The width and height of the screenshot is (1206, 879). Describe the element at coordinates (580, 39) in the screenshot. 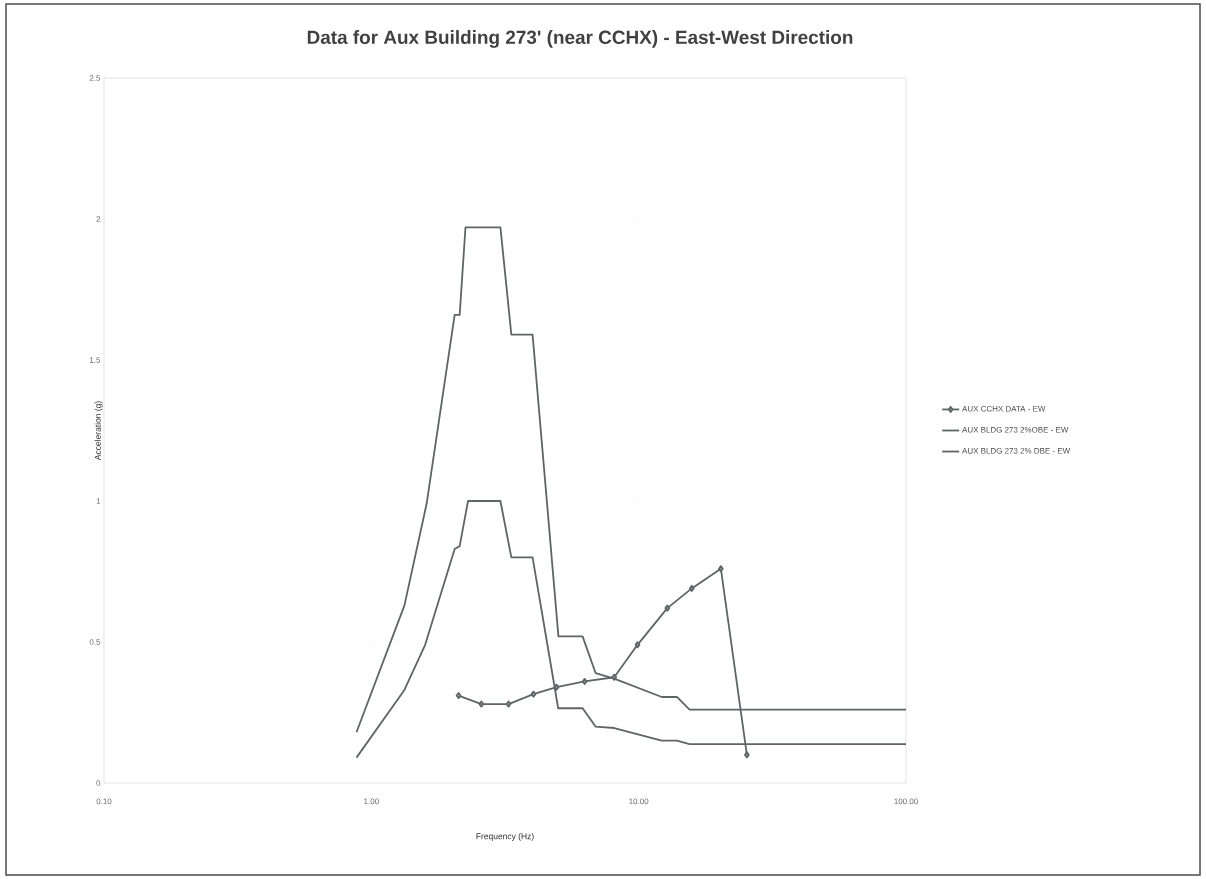

I see `chart-title: Data for Aux Building 273' (near CCHX) - East-West Direction` at that location.